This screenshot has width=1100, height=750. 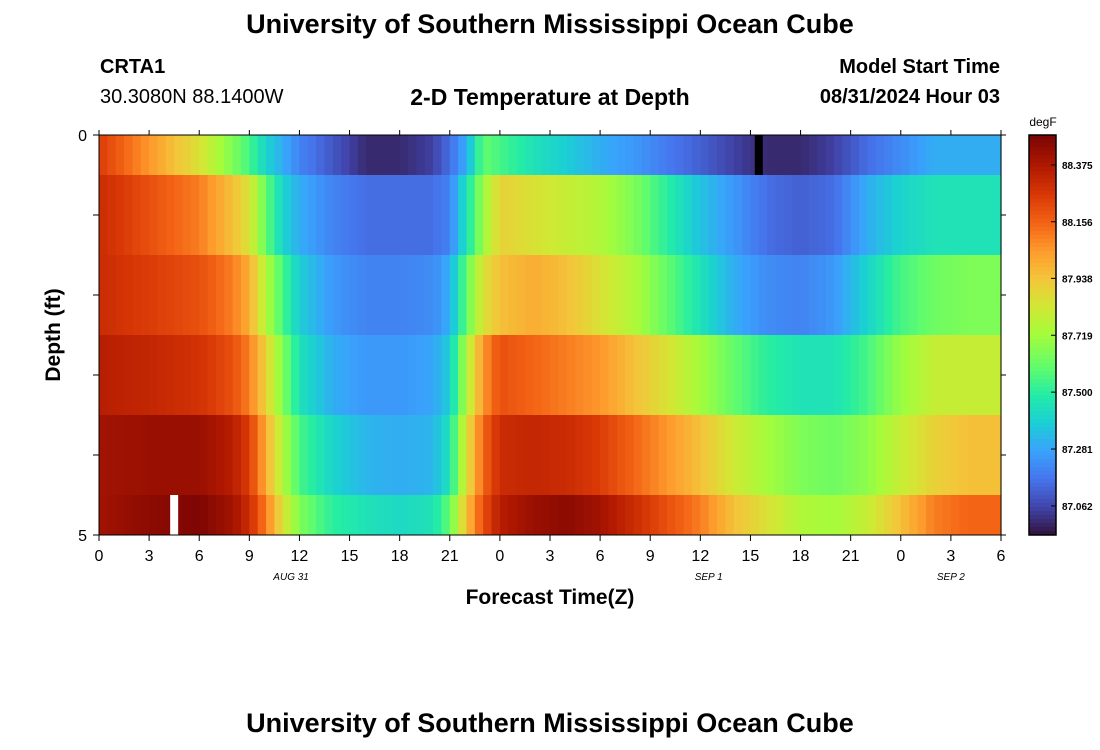 I want to click on date-label: SEP 2, so click(x=951, y=577).